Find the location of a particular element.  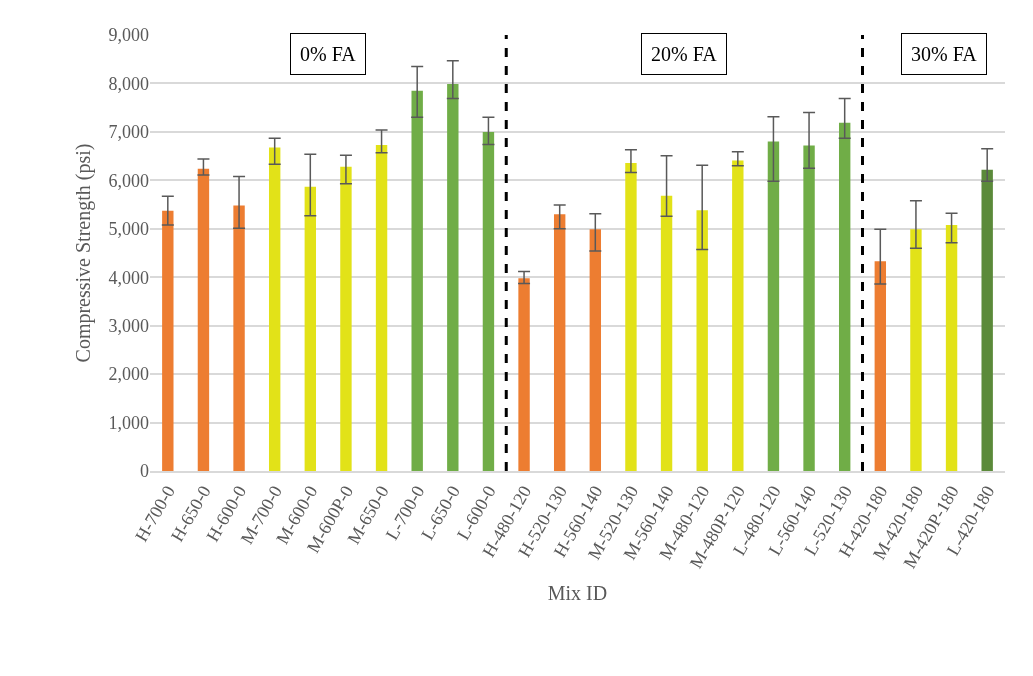

y-tick-label: 7,000 is located at coordinates (128, 132).